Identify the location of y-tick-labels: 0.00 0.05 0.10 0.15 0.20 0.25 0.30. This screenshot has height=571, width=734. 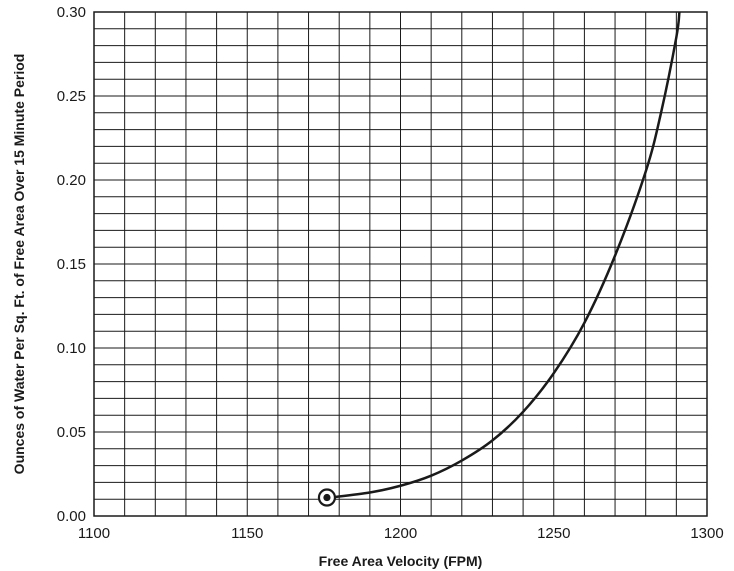
(71, 264).